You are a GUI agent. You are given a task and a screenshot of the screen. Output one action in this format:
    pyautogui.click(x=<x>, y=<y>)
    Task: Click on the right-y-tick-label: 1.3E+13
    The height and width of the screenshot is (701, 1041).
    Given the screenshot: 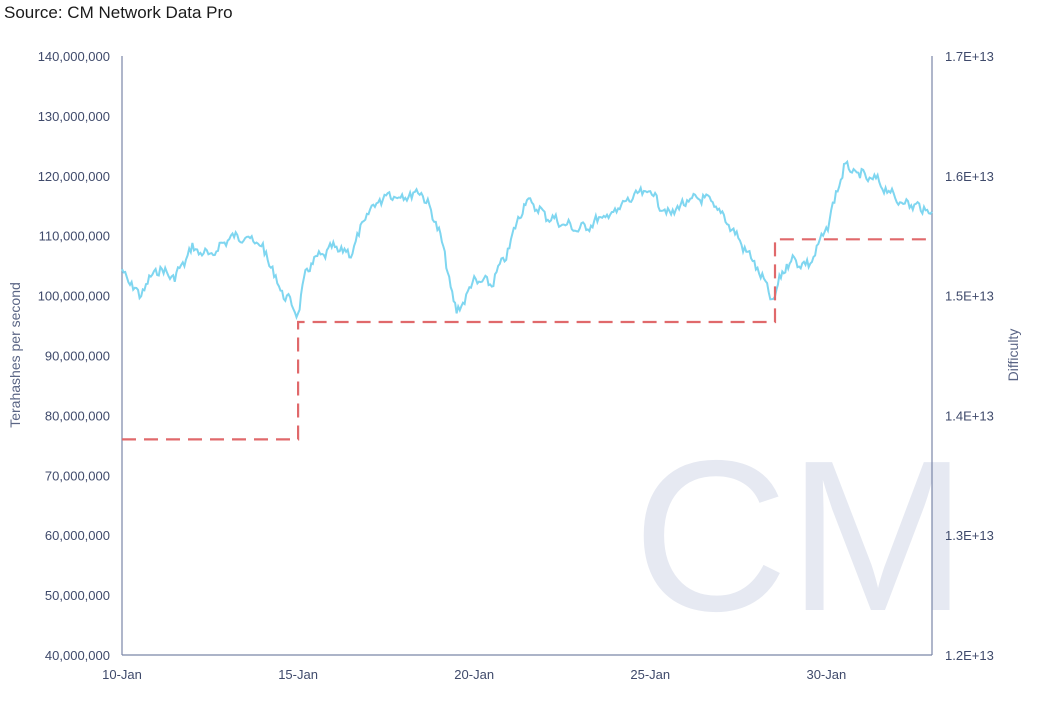 What is the action you would take?
    pyautogui.click(x=969, y=535)
    